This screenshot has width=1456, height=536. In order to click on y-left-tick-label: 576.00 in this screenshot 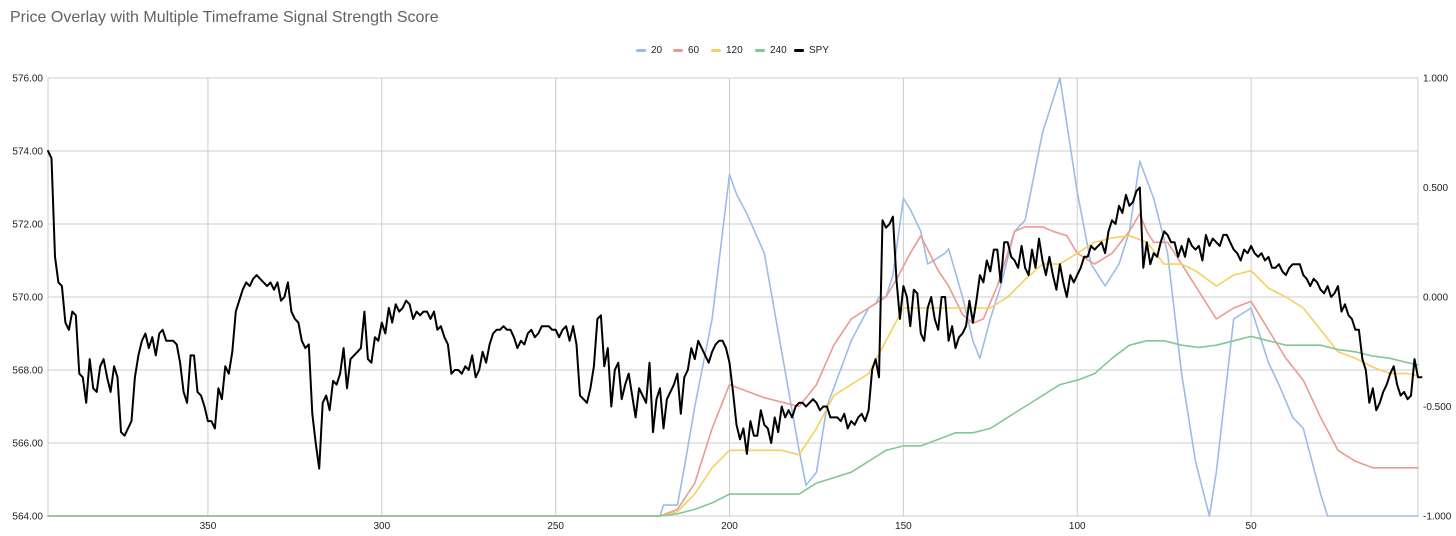, I will do `click(27, 79)`.